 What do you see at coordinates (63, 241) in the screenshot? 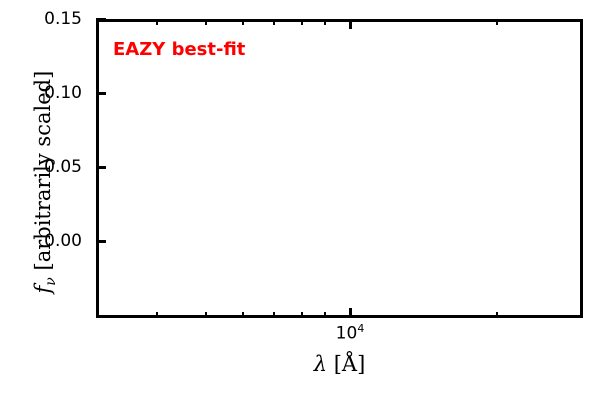
I see `y-tick-label: 0.00` at bounding box center [63, 241].